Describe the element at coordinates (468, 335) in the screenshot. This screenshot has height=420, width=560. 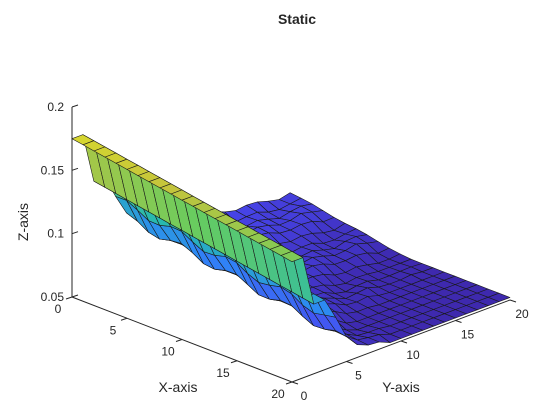
I see `y-tick-label: 15` at that location.